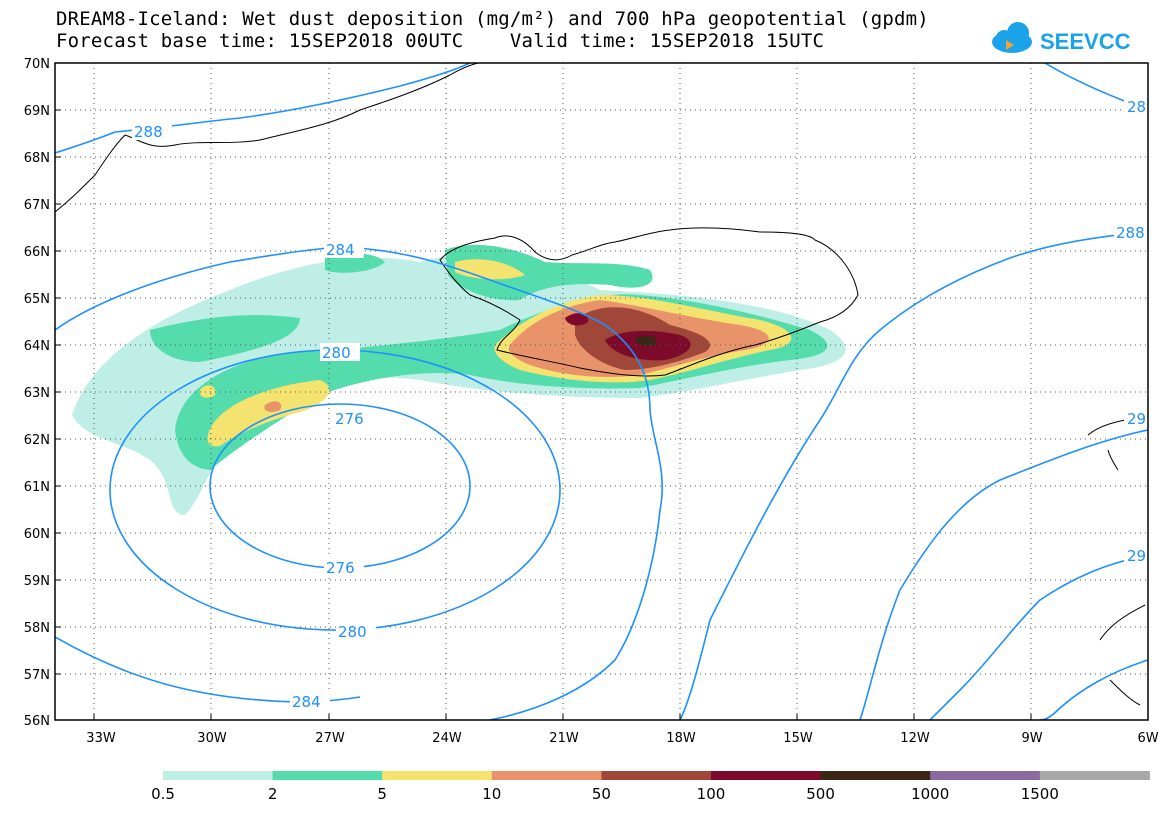 Image resolution: width=1175 pixels, height=815 pixels. I want to click on colorbar-label: 10, so click(491, 794).